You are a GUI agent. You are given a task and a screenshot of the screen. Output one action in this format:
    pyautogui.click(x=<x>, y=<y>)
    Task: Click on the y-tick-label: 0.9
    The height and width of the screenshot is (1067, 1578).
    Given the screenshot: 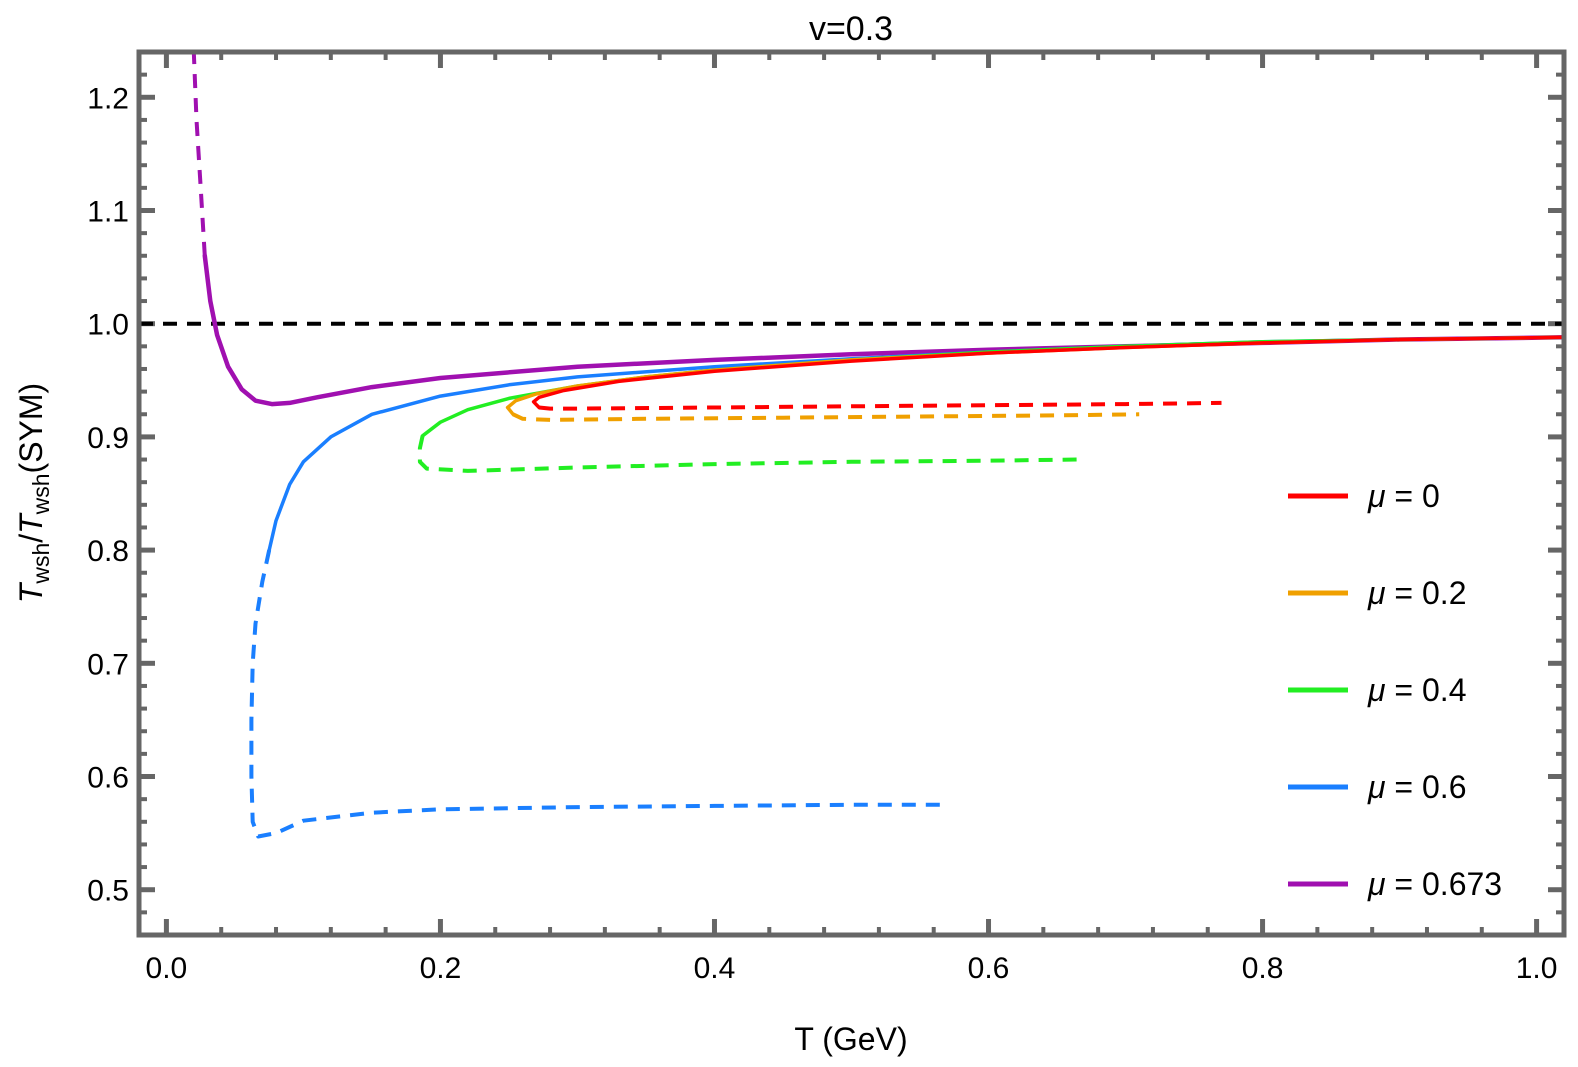 What is the action you would take?
    pyautogui.click(x=108, y=438)
    